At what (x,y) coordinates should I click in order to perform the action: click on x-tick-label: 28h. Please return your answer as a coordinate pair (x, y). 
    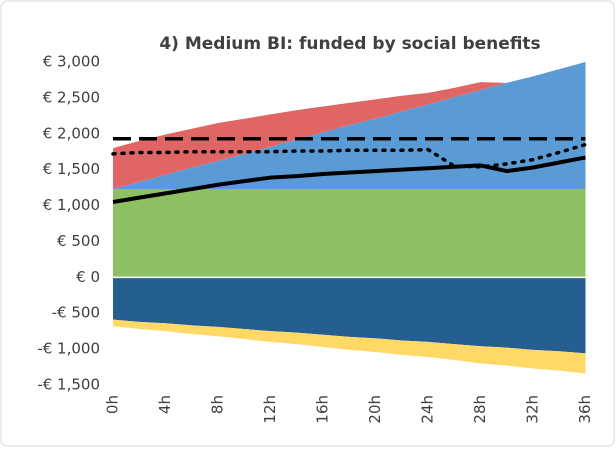
    Looking at the image, I should click on (480, 409).